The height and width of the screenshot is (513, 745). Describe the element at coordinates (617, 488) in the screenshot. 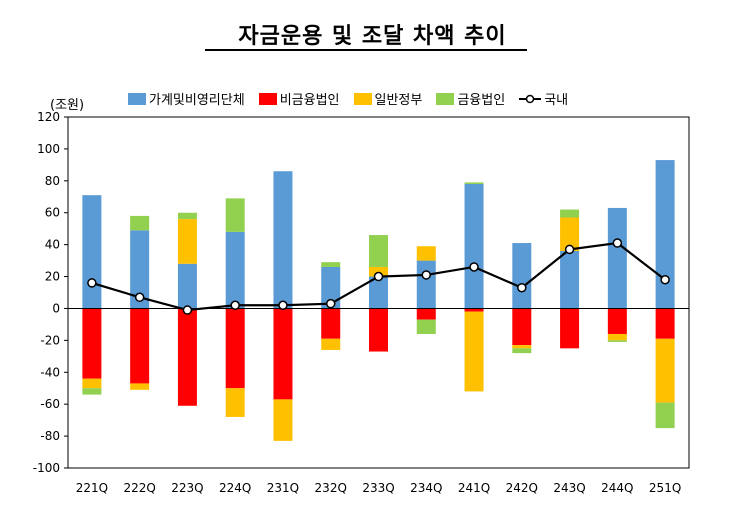

I see `x-tick-label: 244Q` at that location.